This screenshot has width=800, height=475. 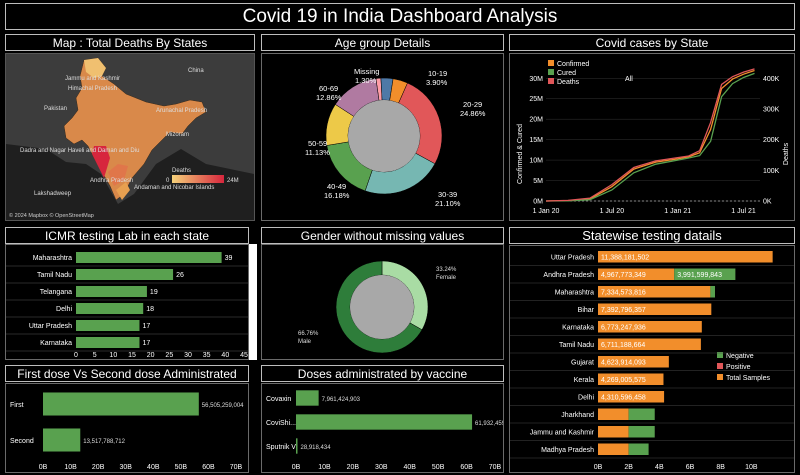 I want to click on state-bar-total-jharkhand, so click(x=613, y=414).